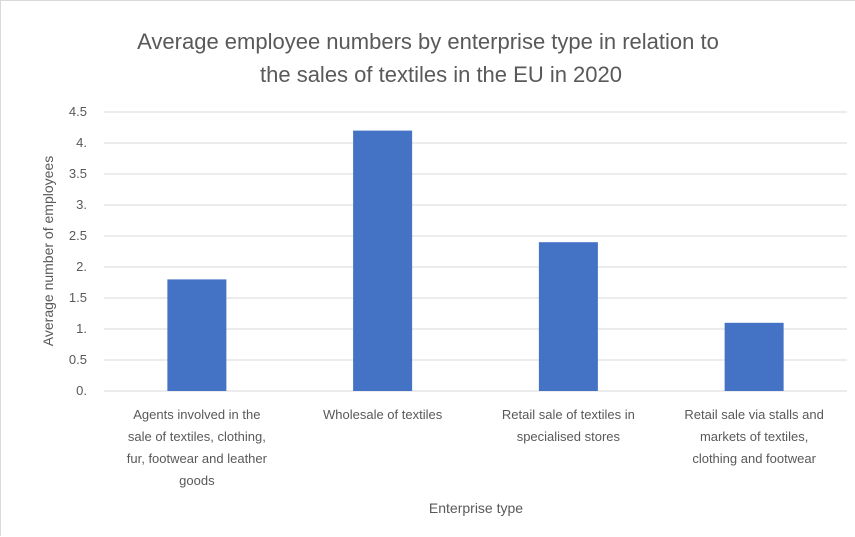  I want to click on y-tick-label: 1., so click(81, 328).